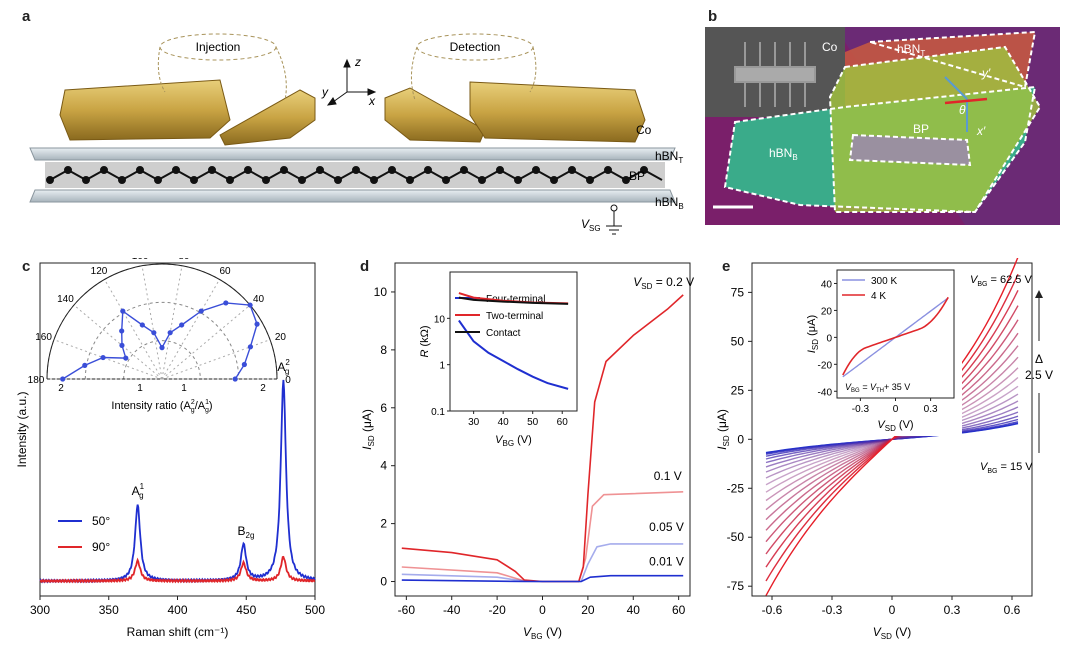 The image size is (1071, 667). Describe the element at coordinates (634, 610) in the screenshot. I see `chart-d-xtick-label-5: 40` at that location.